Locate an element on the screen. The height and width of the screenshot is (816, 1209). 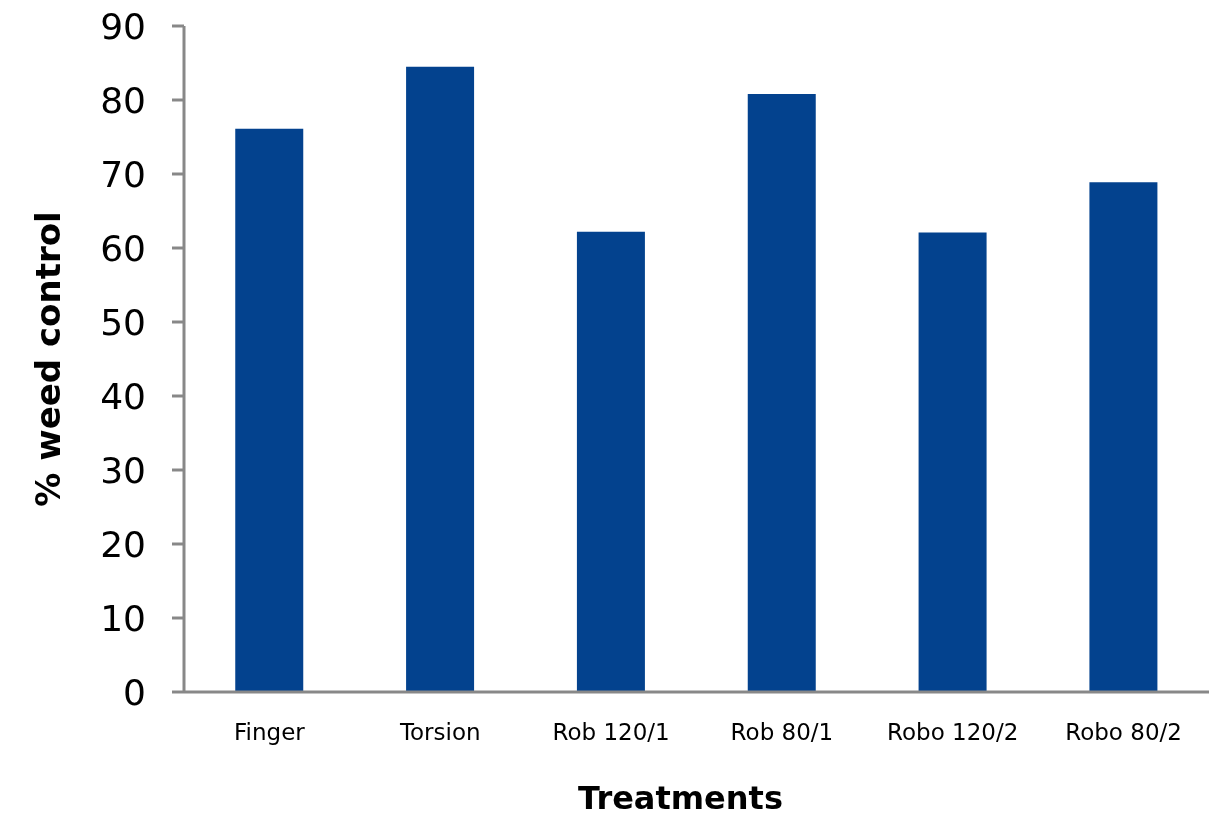
x-tick-label: Robo 120/2 is located at coordinates (953, 732).